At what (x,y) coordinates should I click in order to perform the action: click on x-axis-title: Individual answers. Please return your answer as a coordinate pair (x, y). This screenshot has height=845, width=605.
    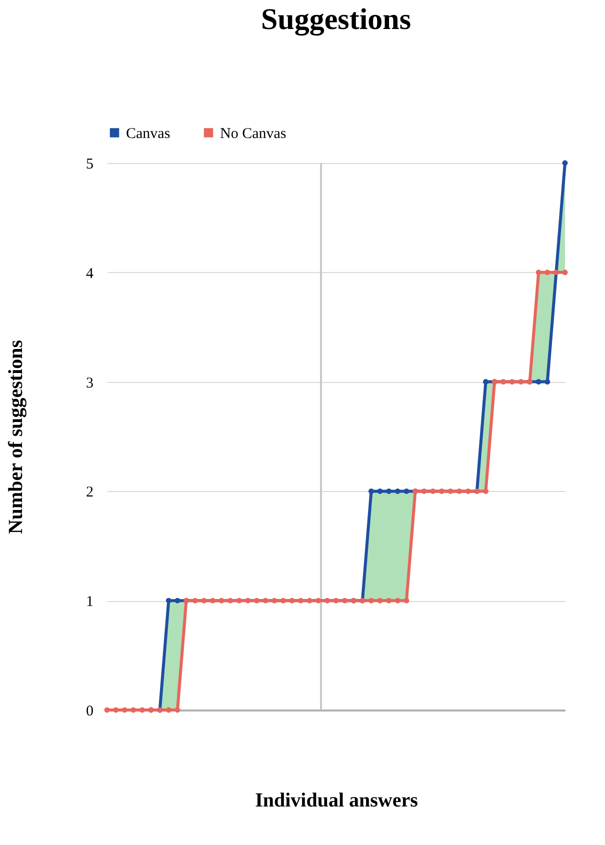
    Looking at the image, I should click on (336, 801).